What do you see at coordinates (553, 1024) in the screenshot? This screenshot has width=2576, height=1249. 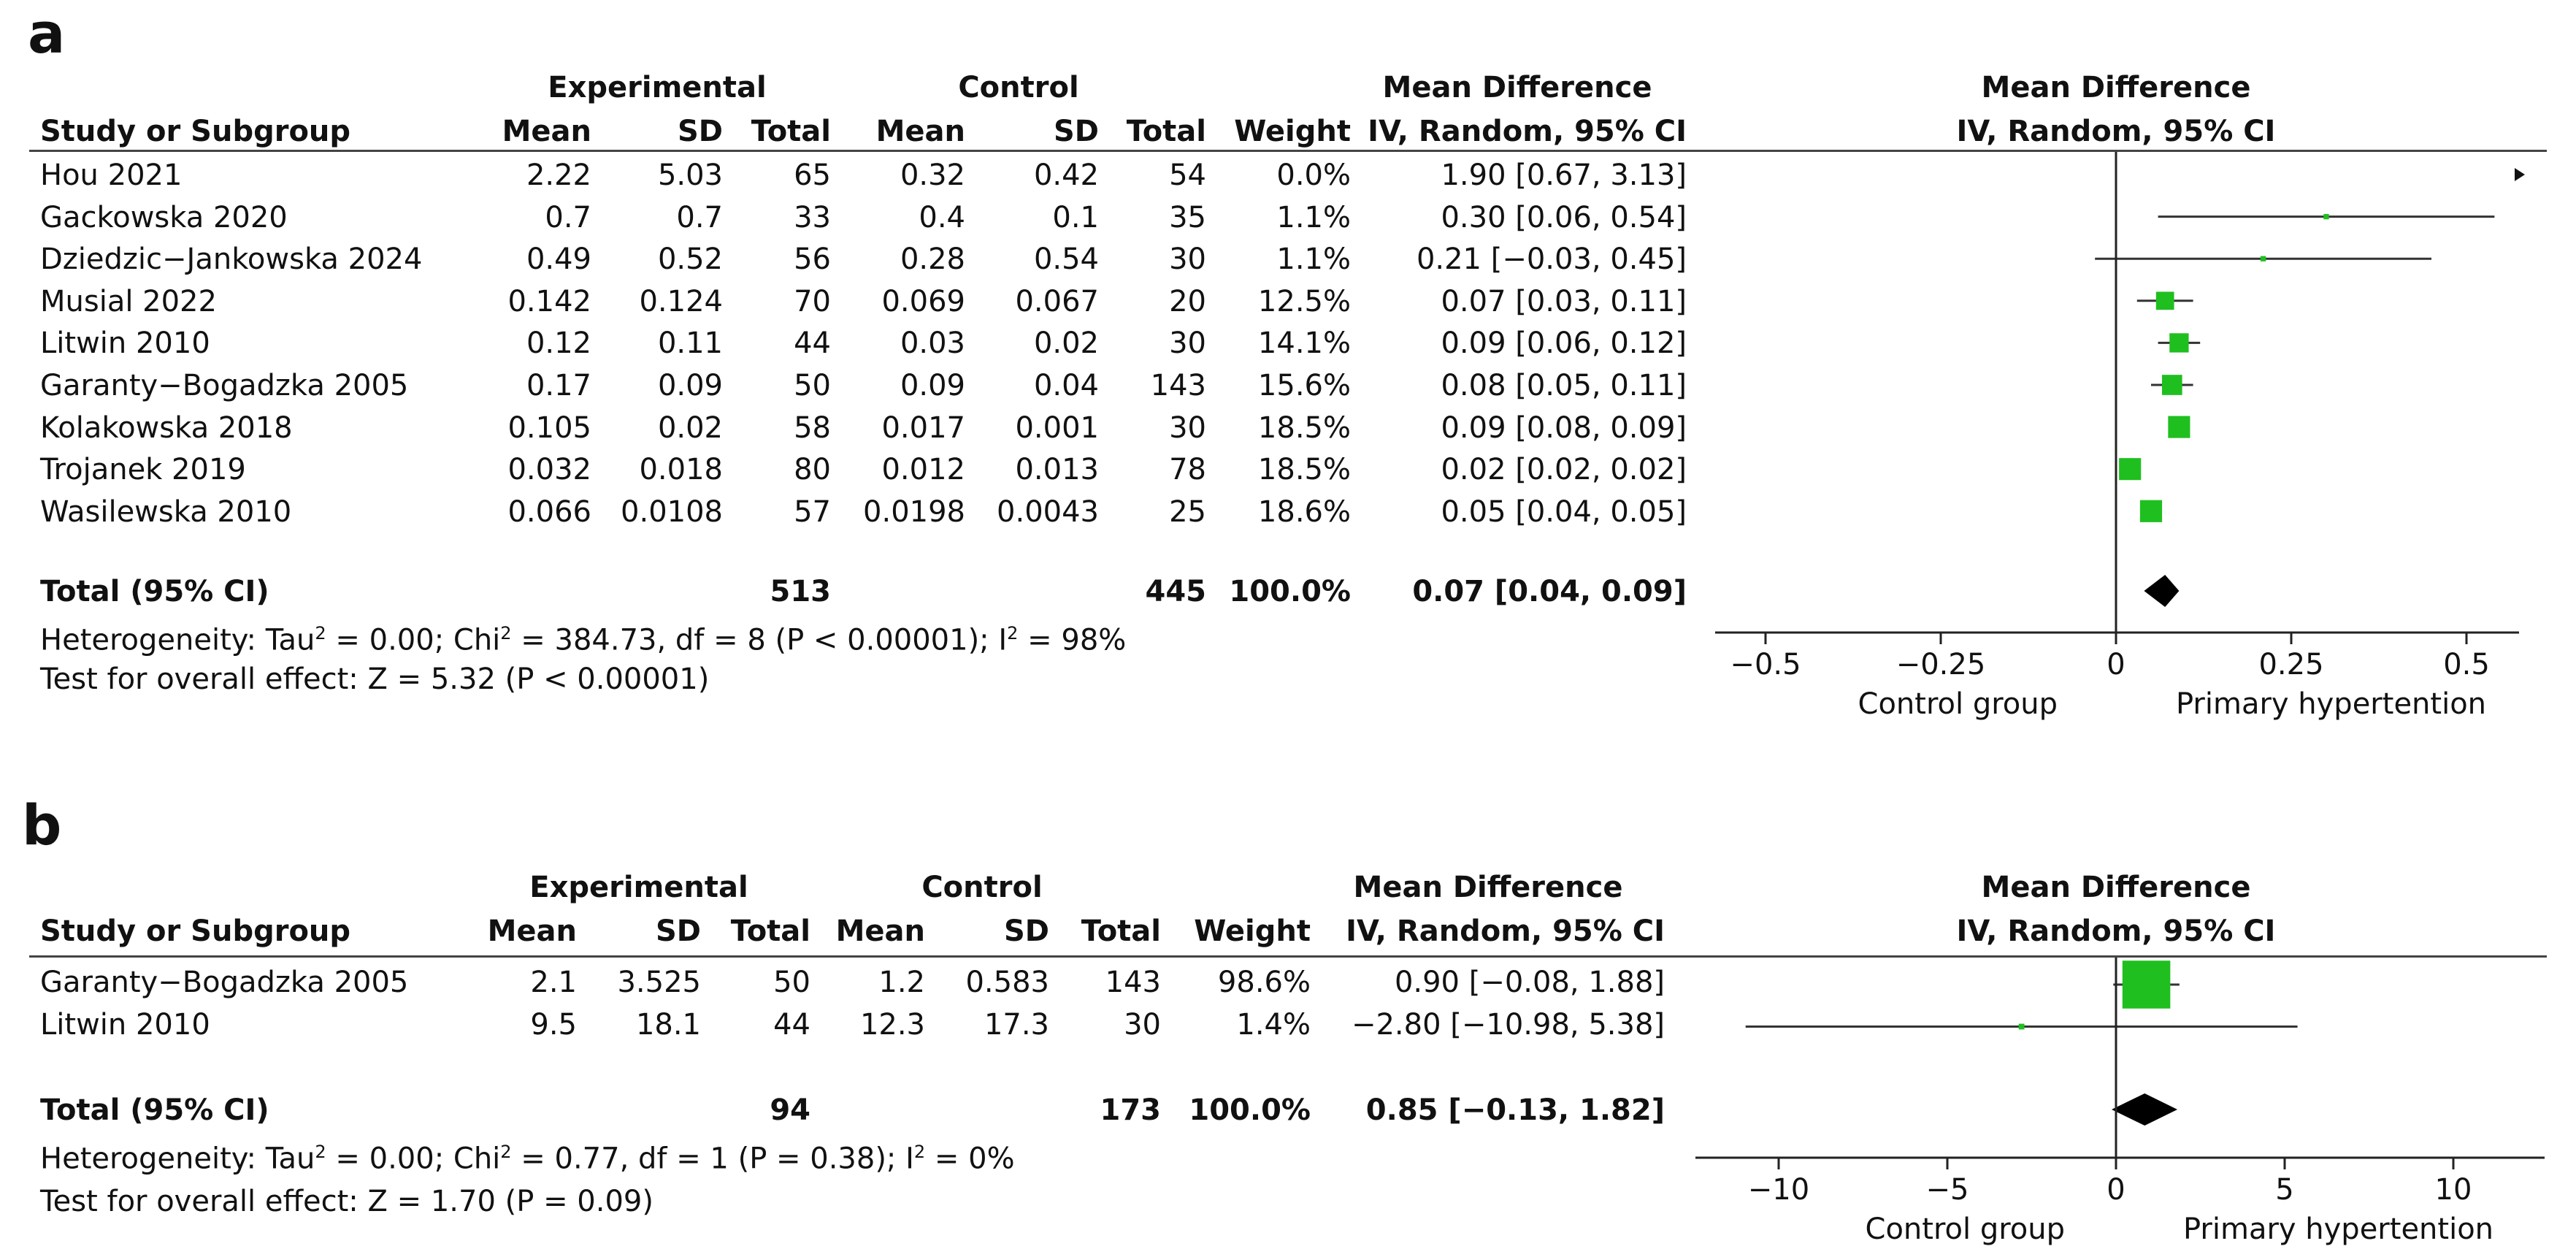 I see `exp-mean-value: 9.5` at bounding box center [553, 1024].